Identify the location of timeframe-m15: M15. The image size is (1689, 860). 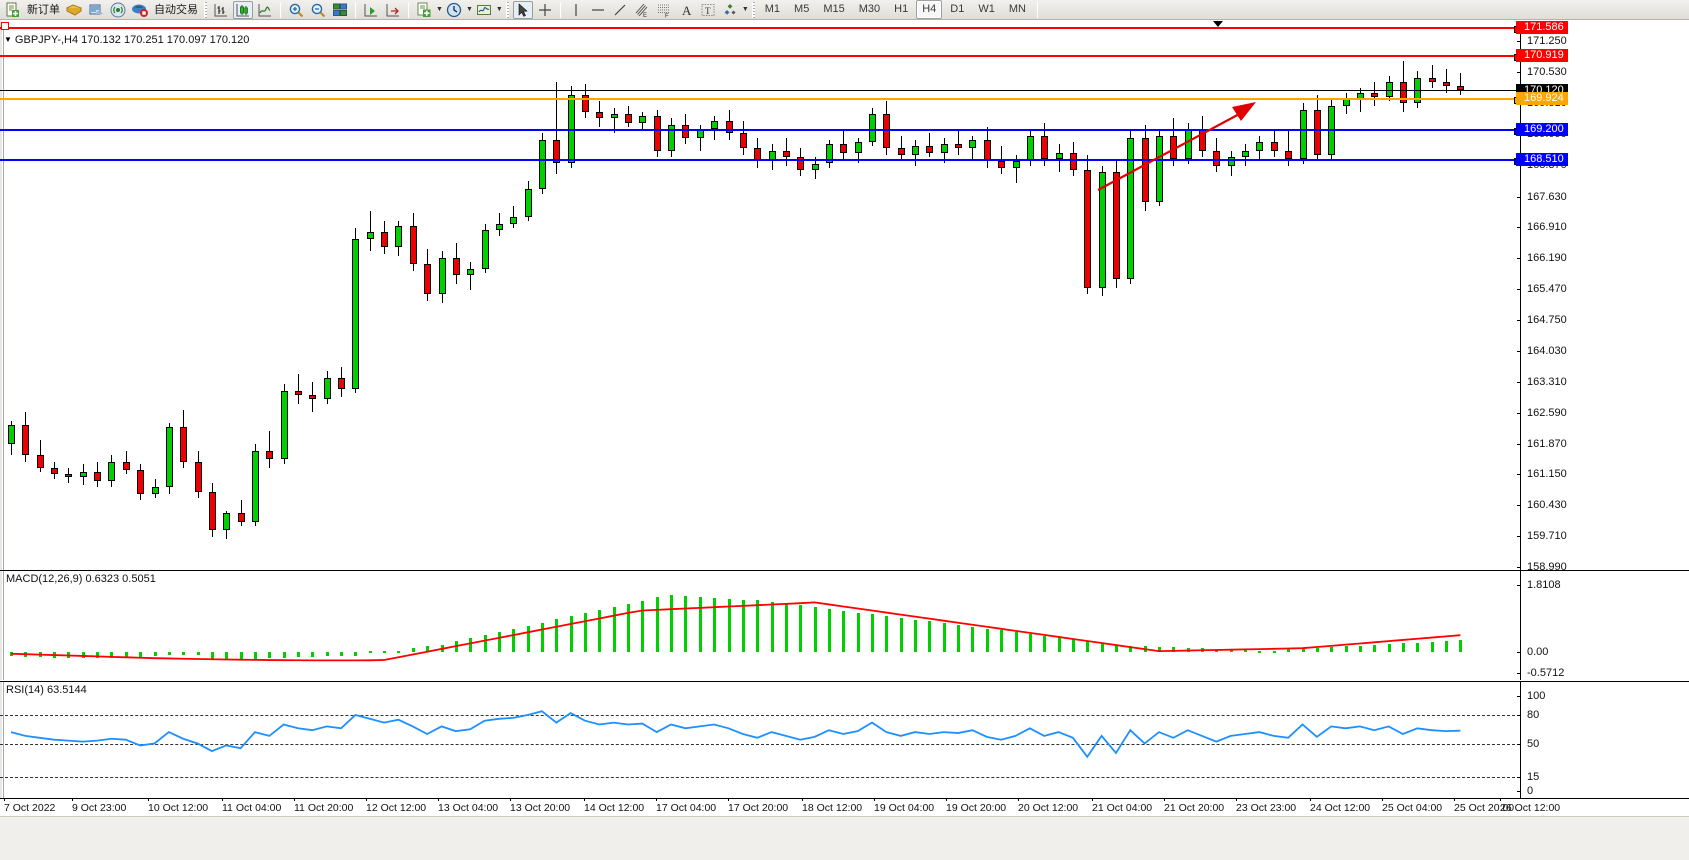
(834, 9).